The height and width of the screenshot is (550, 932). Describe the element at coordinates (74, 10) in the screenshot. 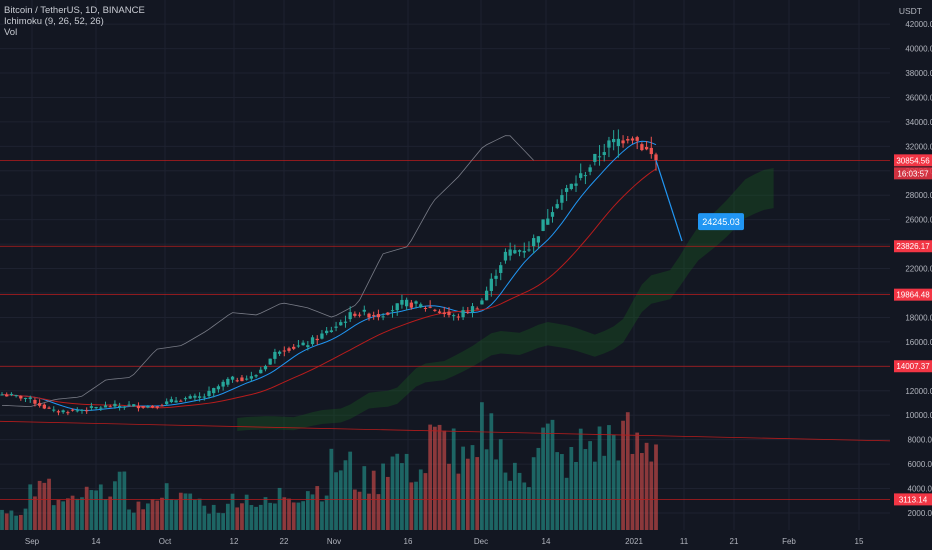

I see `symbol-title: Bitcoin / TetherUS, 1D, BINANCE` at that location.